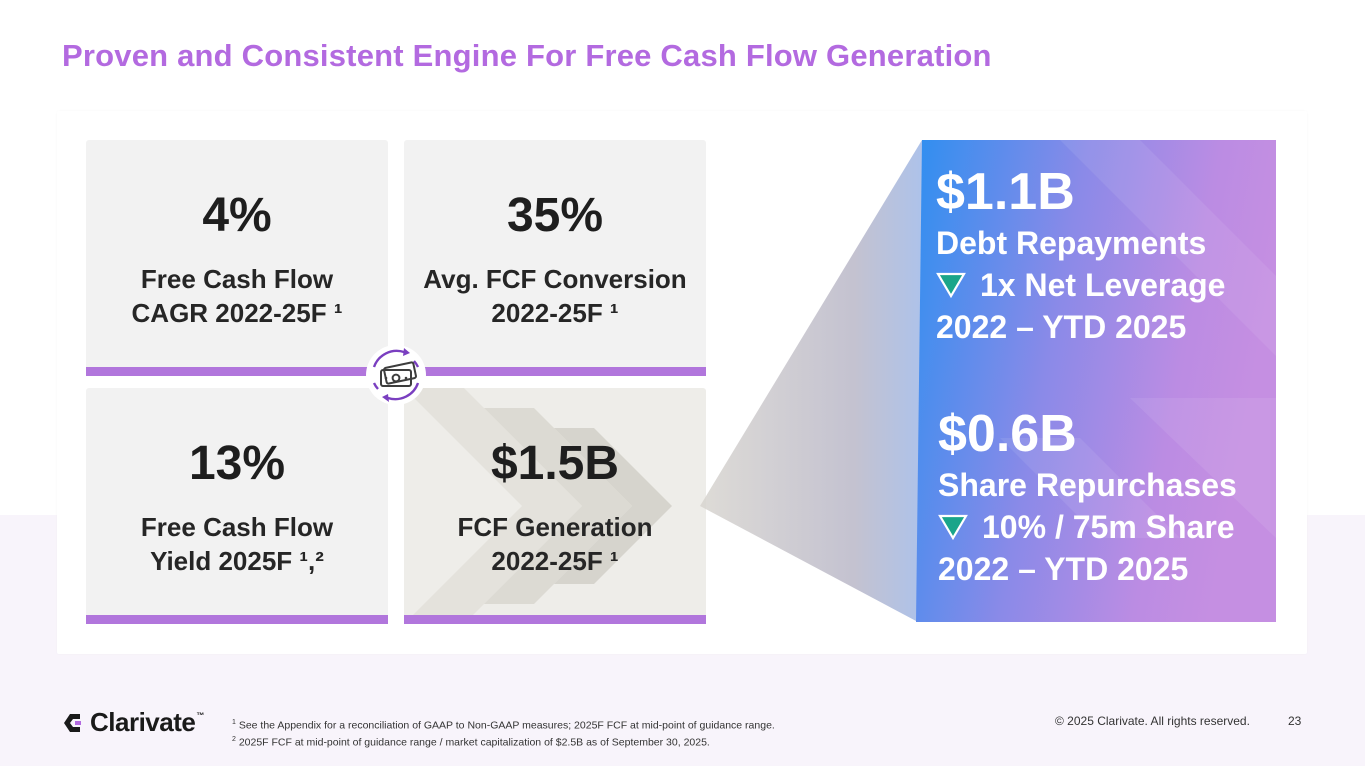 This screenshot has height=766, width=1365. What do you see at coordinates (1087, 485) in the screenshot?
I see `use-label: Share Repurchases` at bounding box center [1087, 485].